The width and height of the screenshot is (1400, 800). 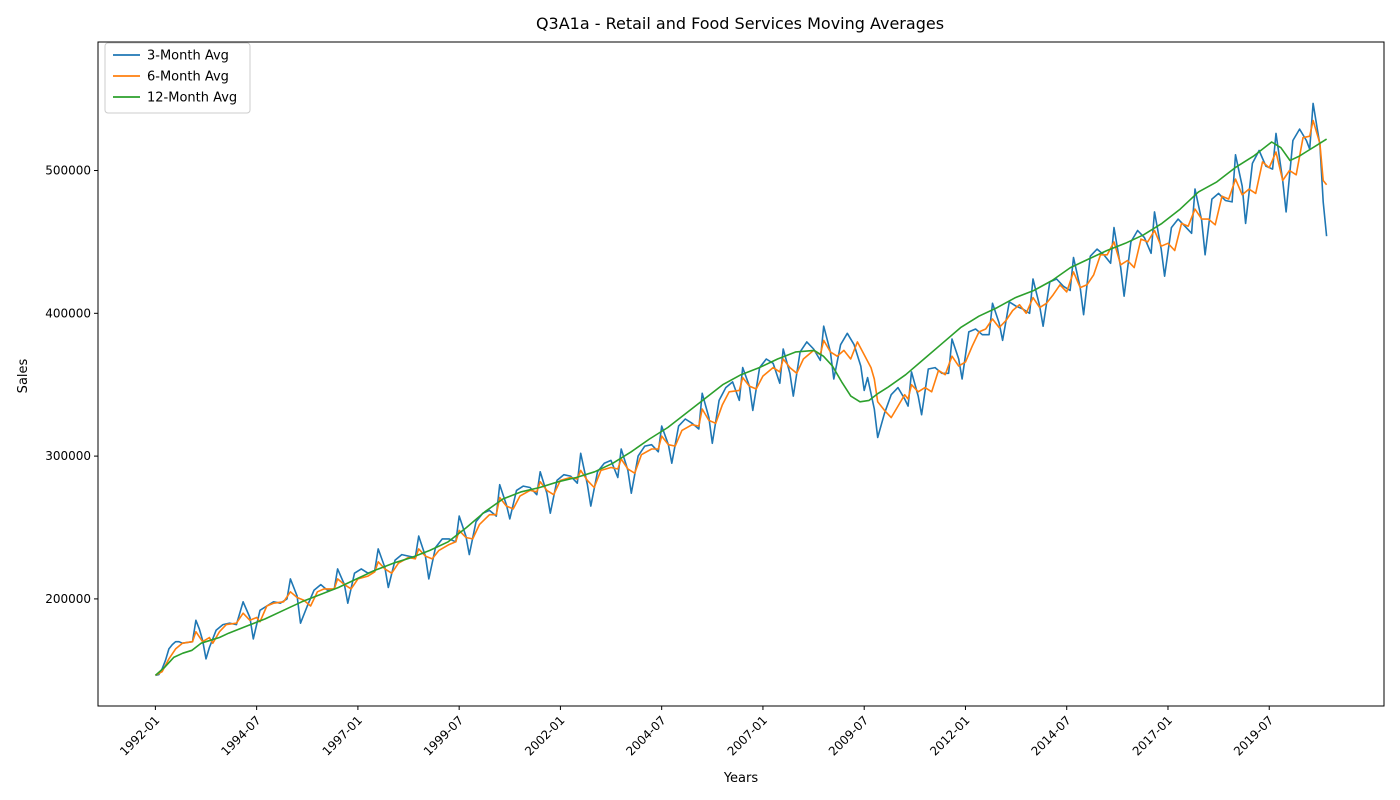 I want to click on x-tick-label: 2009-07, so click(x=848, y=735).